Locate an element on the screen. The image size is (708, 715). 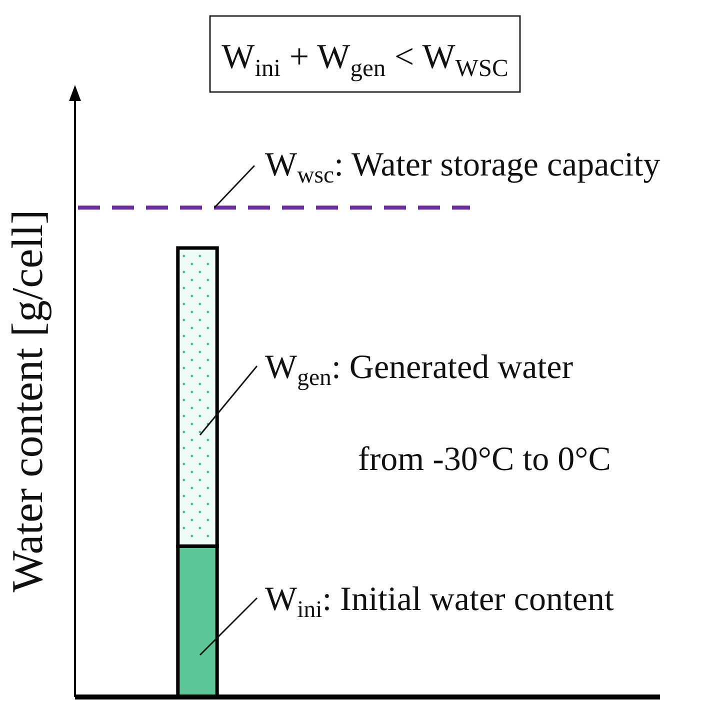
y-axis-title: Water content [g/cell] is located at coordinates (27, 401).